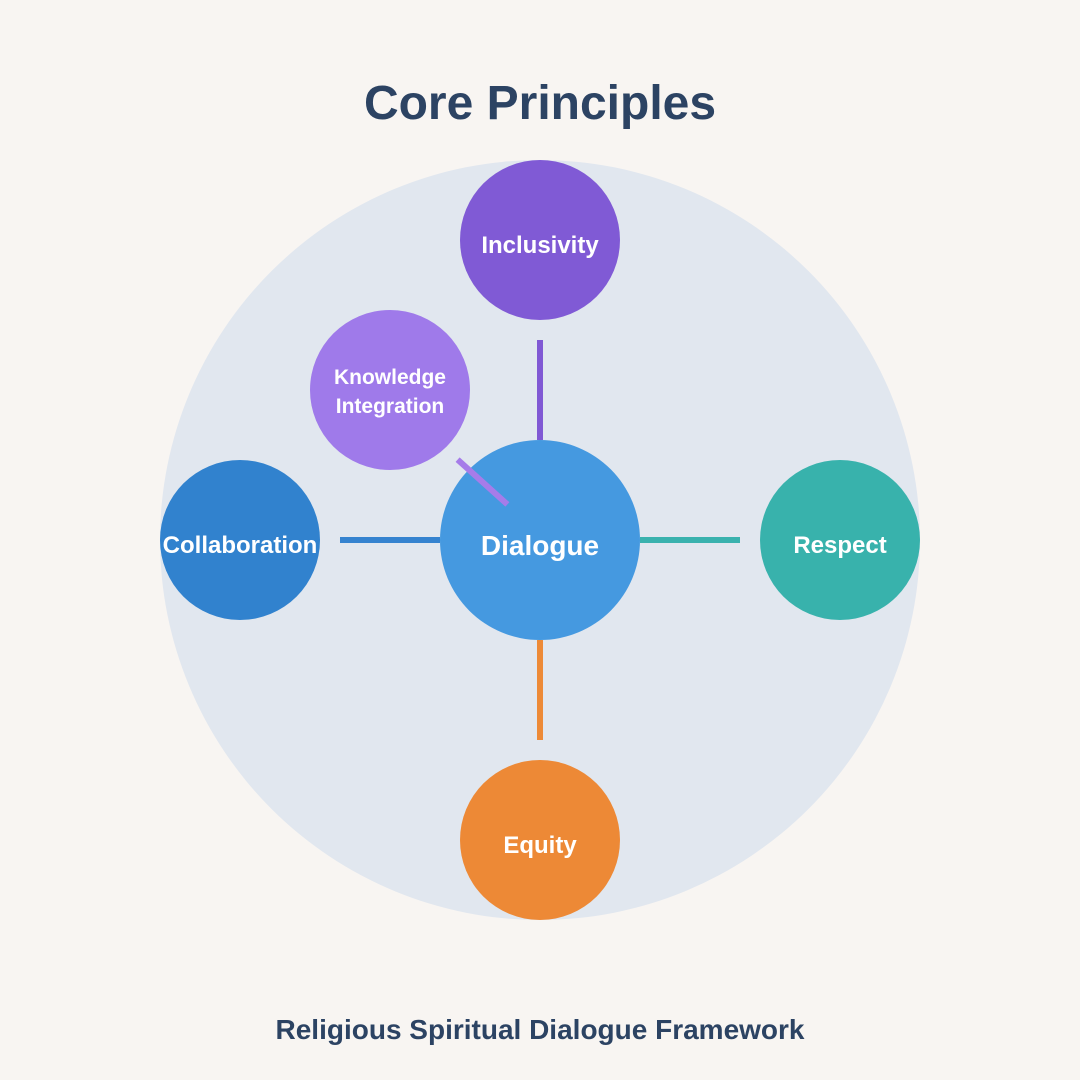 Image resolution: width=1080 pixels, height=1080 pixels. I want to click on node-equity: Equity, so click(540, 840).